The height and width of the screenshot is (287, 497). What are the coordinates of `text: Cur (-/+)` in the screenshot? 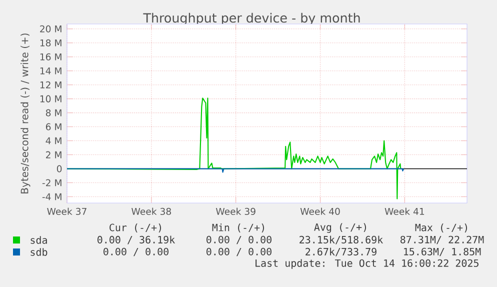 It's located at (135, 228).